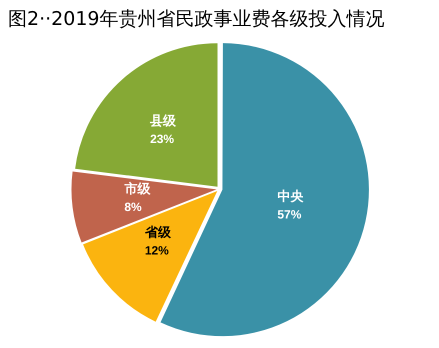 The image size is (439, 348). What do you see at coordinates (196, 19) in the screenshot?
I see `chart-title: 图2··2019年贵州省民政事业费各级投入情况` at bounding box center [196, 19].